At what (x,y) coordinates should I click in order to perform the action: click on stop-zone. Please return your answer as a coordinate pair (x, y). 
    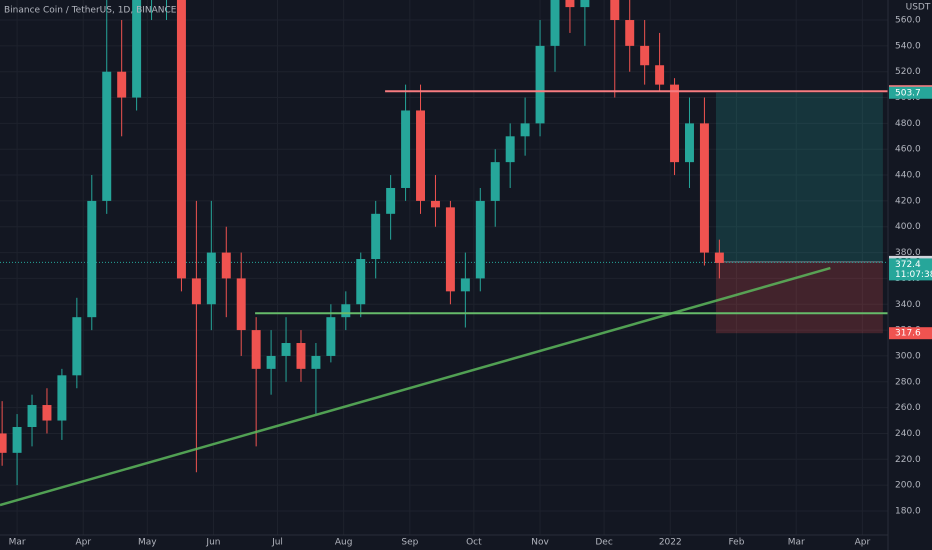
    Looking at the image, I should click on (799, 297).